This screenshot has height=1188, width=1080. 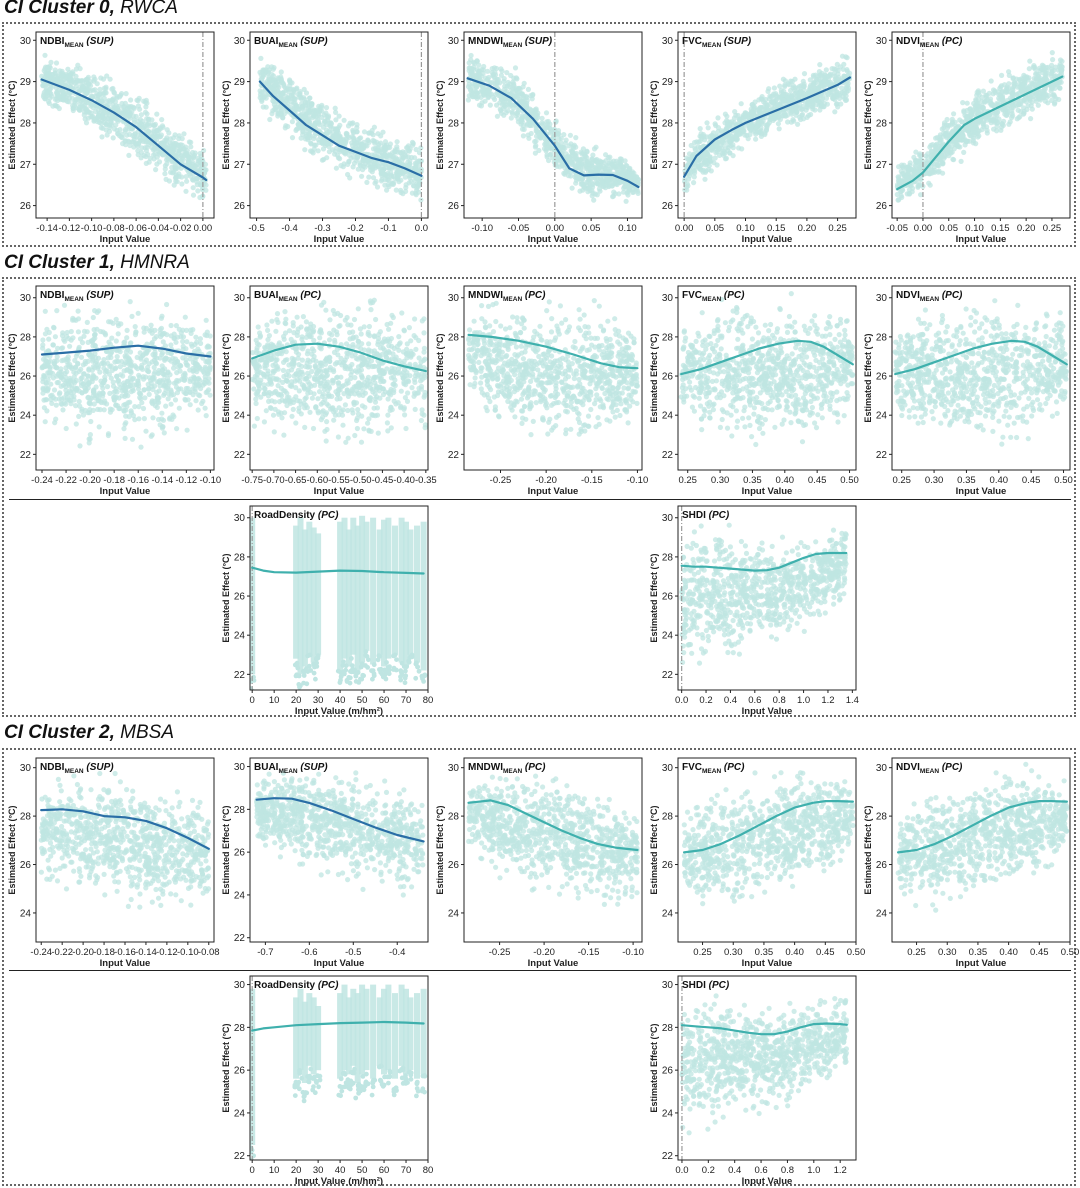 I want to click on effect-line, so click(x=766, y=127).